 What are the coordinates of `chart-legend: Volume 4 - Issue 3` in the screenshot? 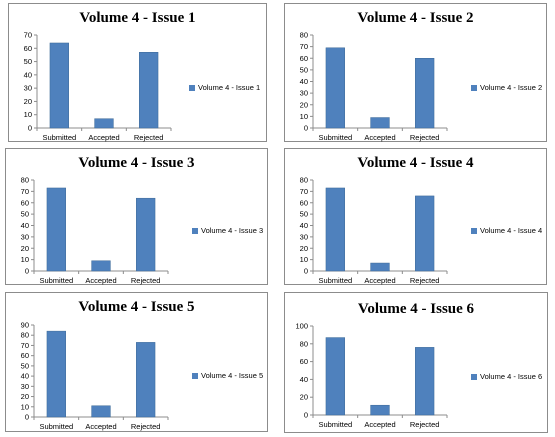 It's located at (227, 230).